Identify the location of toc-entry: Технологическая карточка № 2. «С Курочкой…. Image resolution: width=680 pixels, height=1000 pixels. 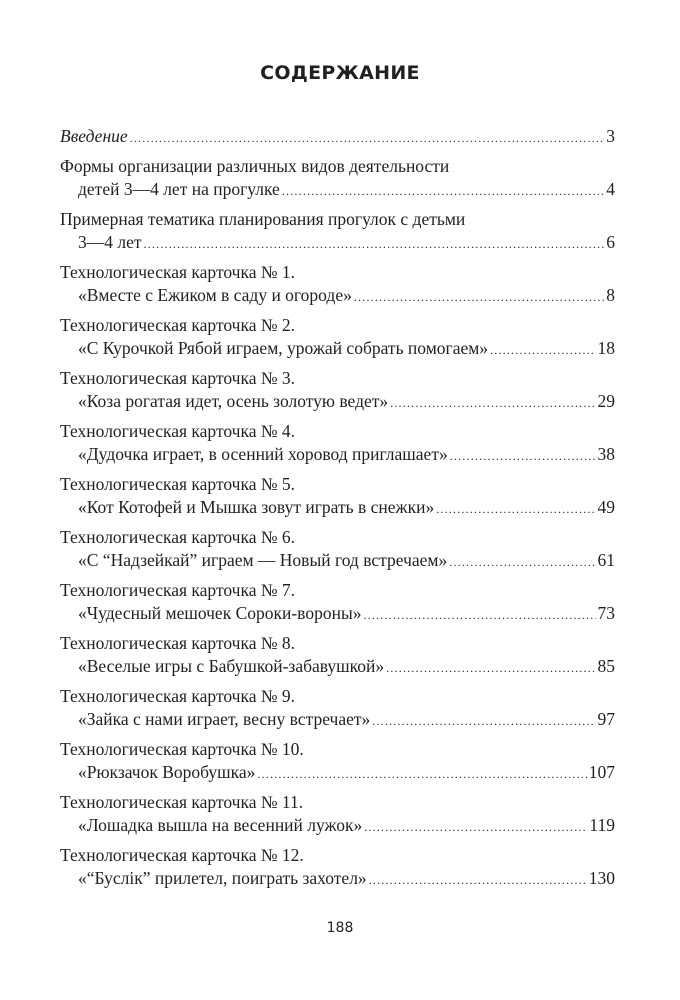
(337, 337).